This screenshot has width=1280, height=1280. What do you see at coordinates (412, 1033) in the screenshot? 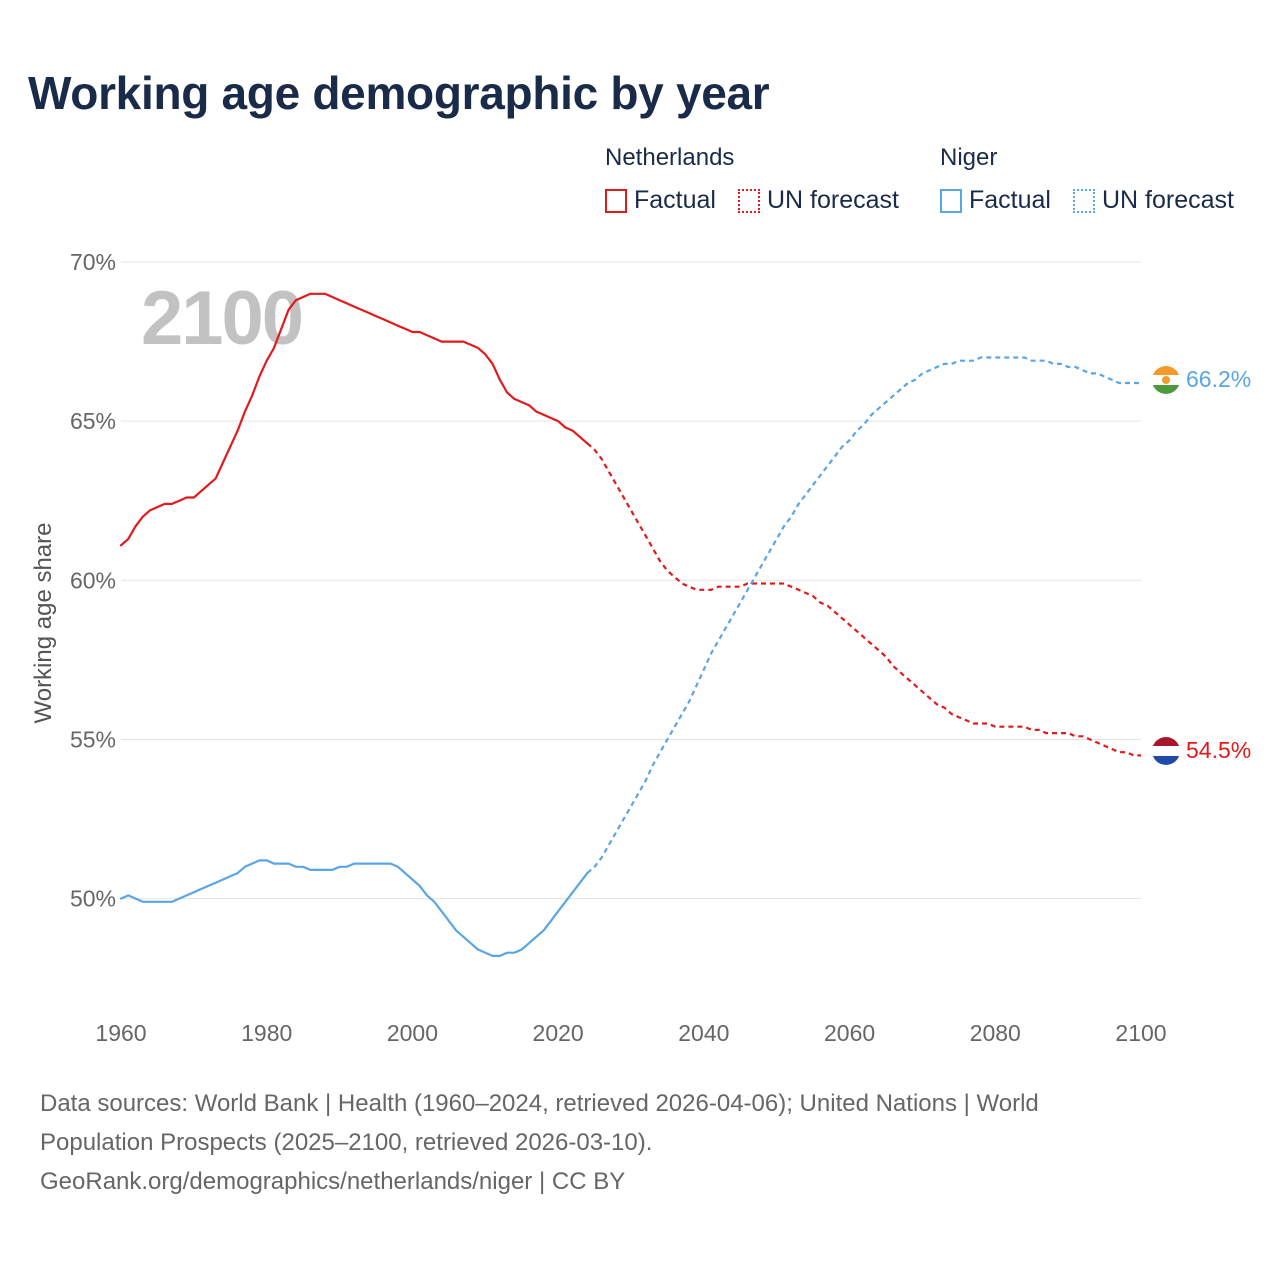
I see `x-tick-label: 2000` at bounding box center [412, 1033].